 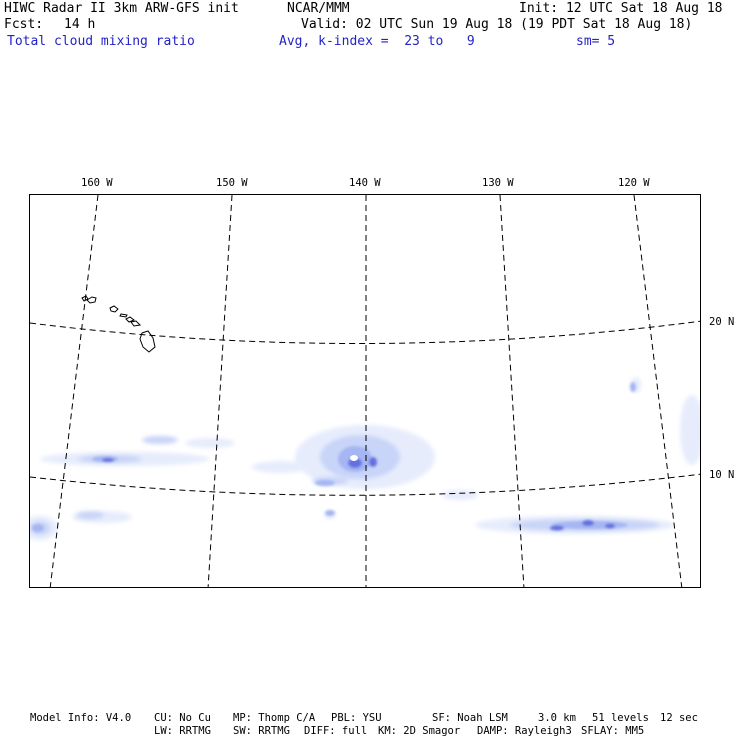 I want to click on damp-scheme: DAMP: Rayleigh3, so click(x=524, y=731).